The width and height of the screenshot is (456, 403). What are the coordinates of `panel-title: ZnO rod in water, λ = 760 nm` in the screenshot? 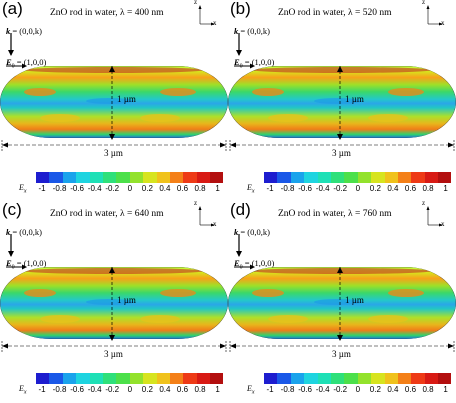 It's located at (335, 214).